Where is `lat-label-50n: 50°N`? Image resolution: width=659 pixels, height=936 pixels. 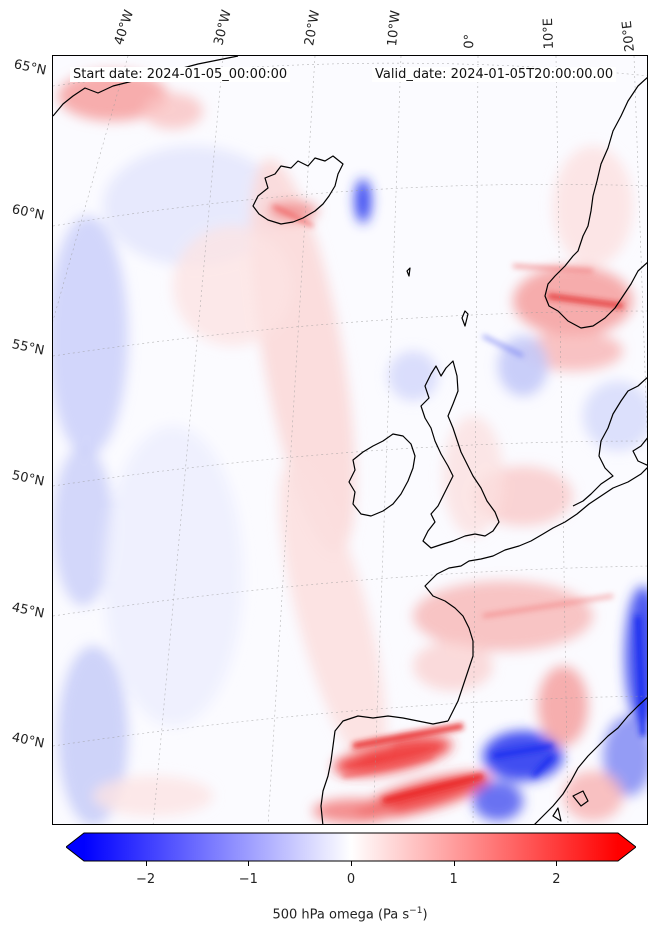 lat-label-50n: 50°N is located at coordinates (28, 479).